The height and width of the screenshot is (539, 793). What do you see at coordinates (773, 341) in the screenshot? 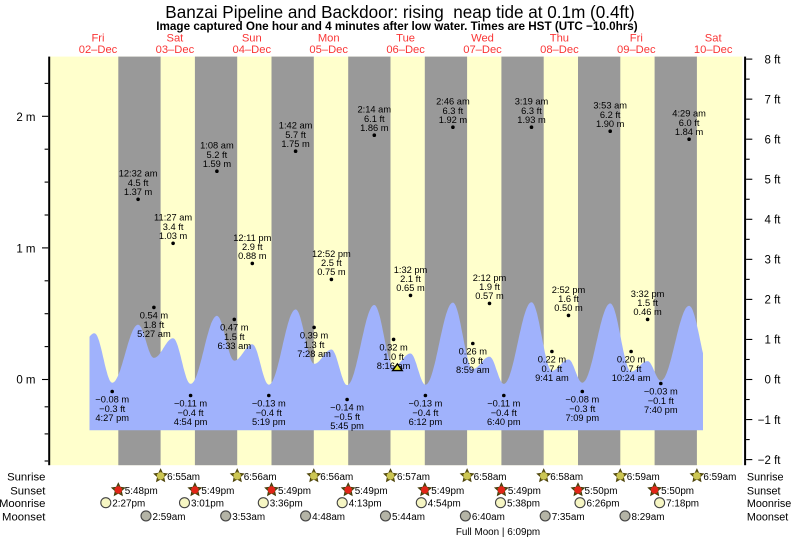
I see `svg-text: 1 ft` at bounding box center [773, 341].